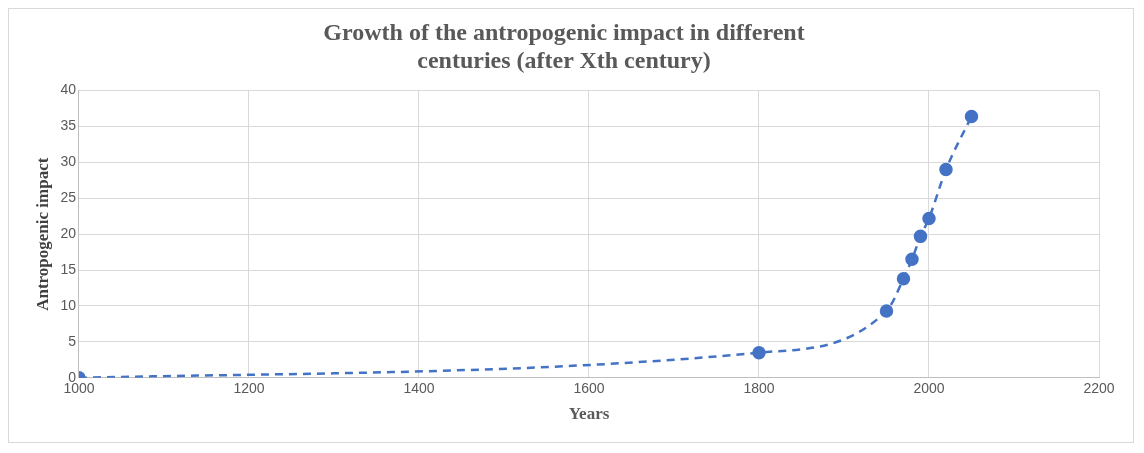 The width and height of the screenshot is (1144, 453). Describe the element at coordinates (68, 89) in the screenshot. I see `y-tick-label: 40` at that location.